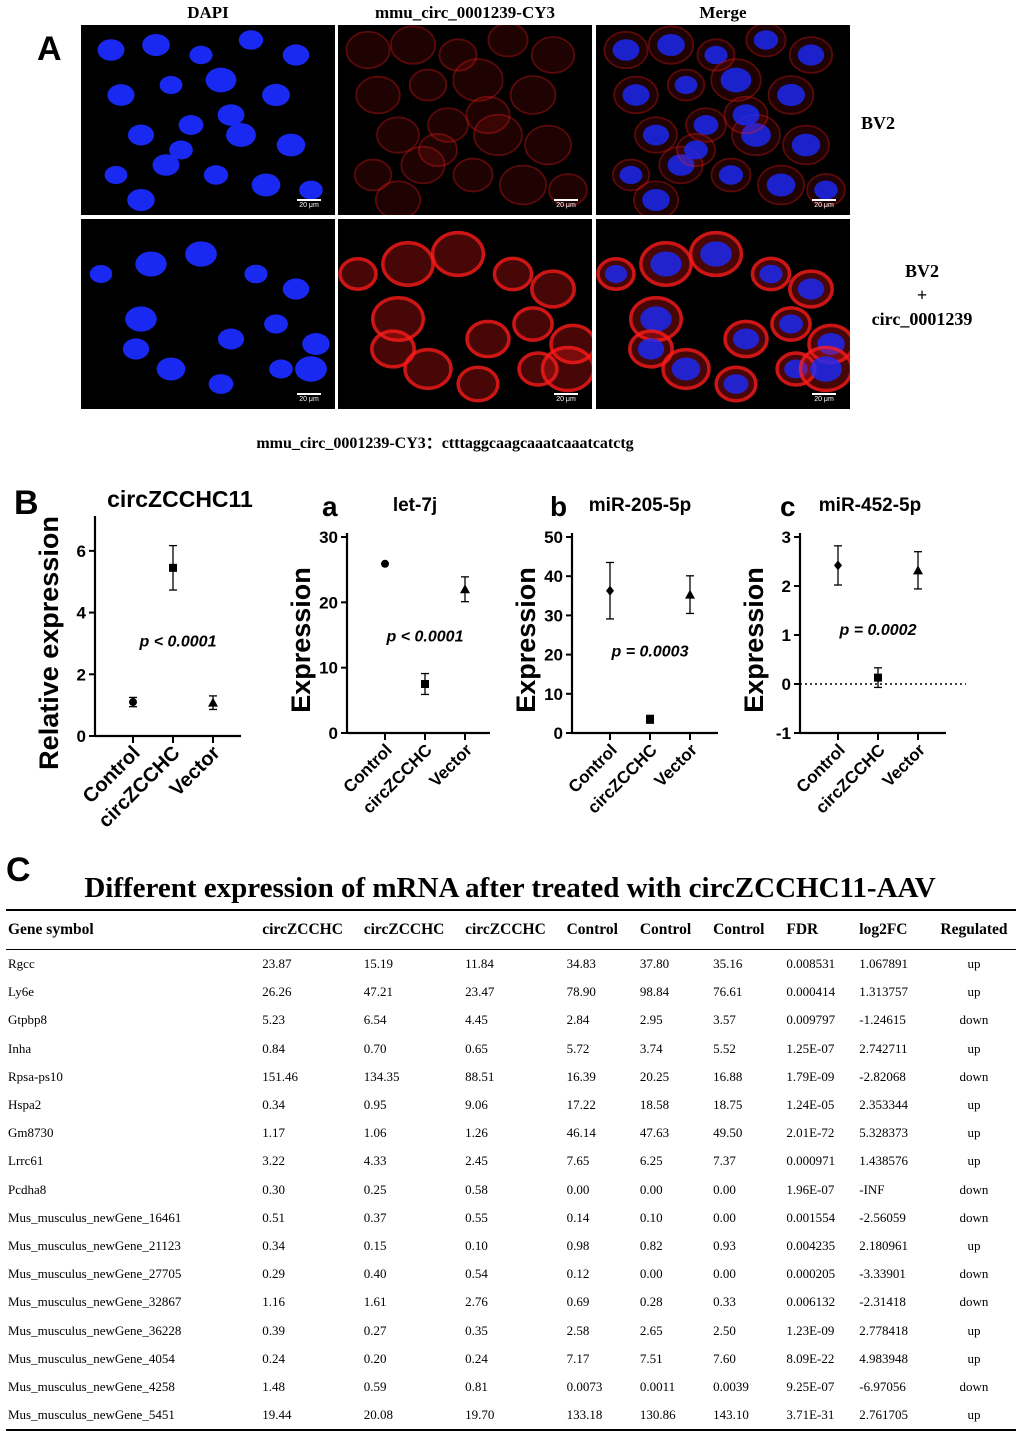 The width and height of the screenshot is (1020, 1431). Describe the element at coordinates (657, 1386) in the screenshot. I see `table-cell: 0.0011` at that location.